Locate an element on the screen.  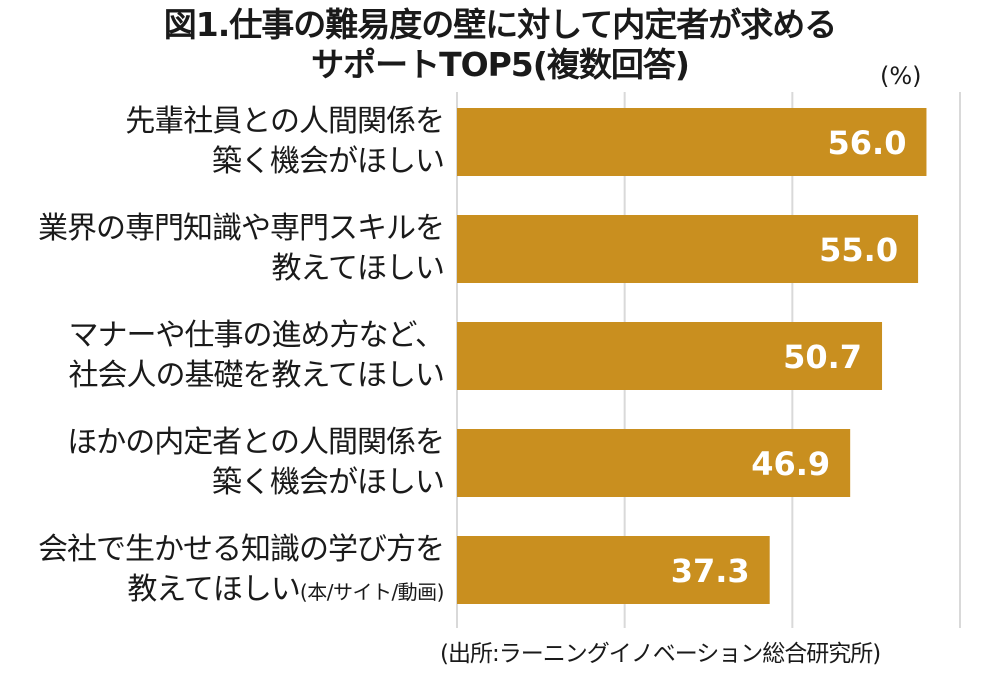
unit-label: (%) is located at coordinates (901, 76).